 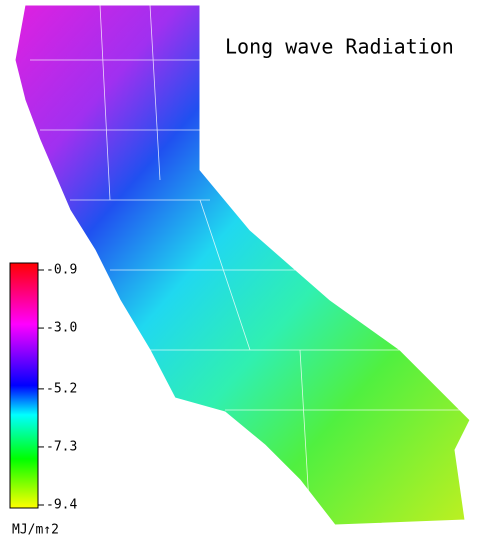 I want to click on colorbar-tick-label: -5.2, so click(x=61, y=388).